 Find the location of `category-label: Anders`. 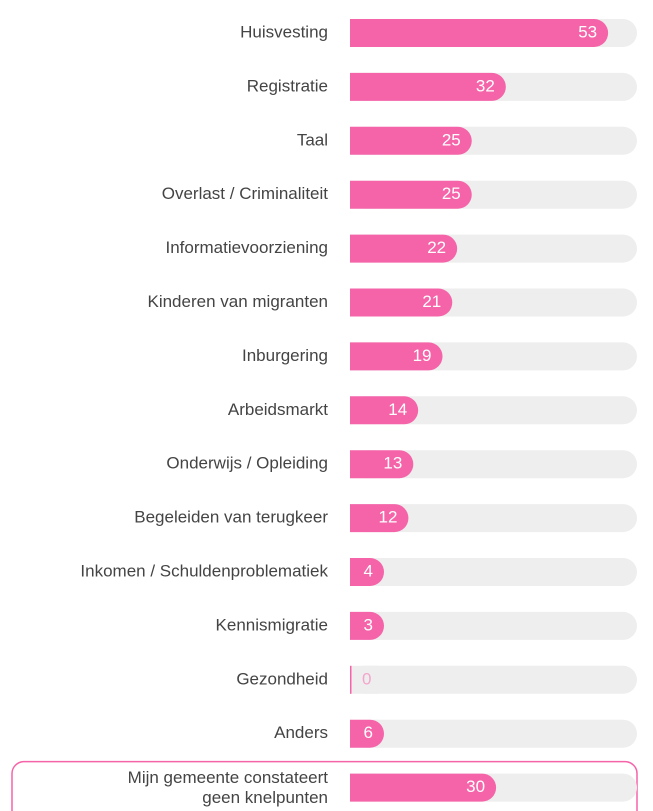

category-label: Anders is located at coordinates (301, 732).